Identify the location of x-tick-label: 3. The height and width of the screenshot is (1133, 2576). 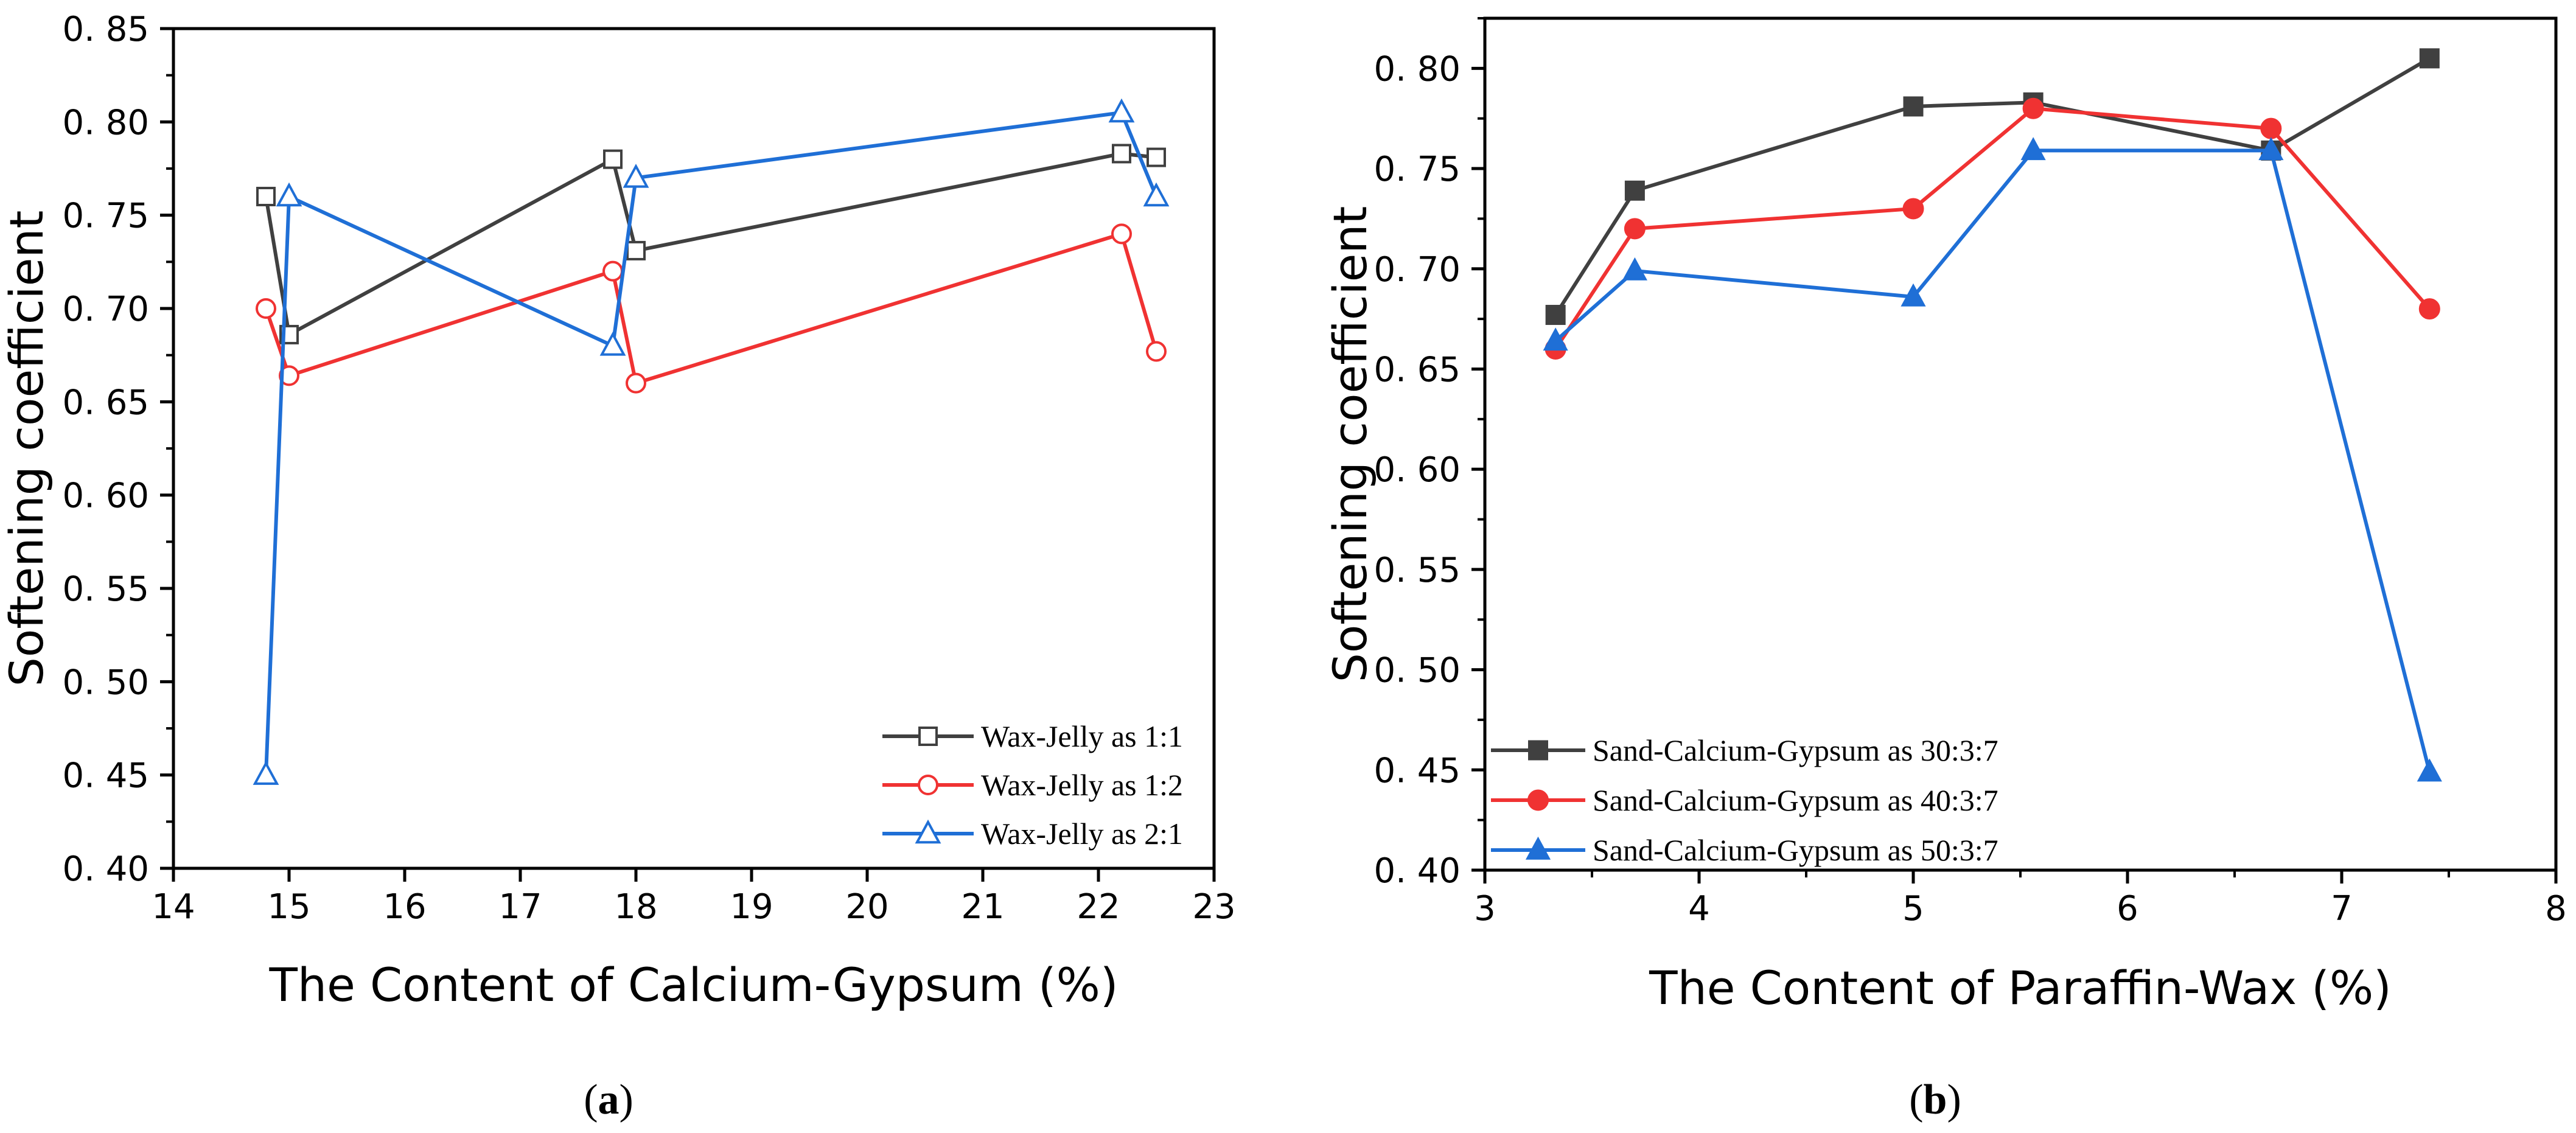
(1485, 909).